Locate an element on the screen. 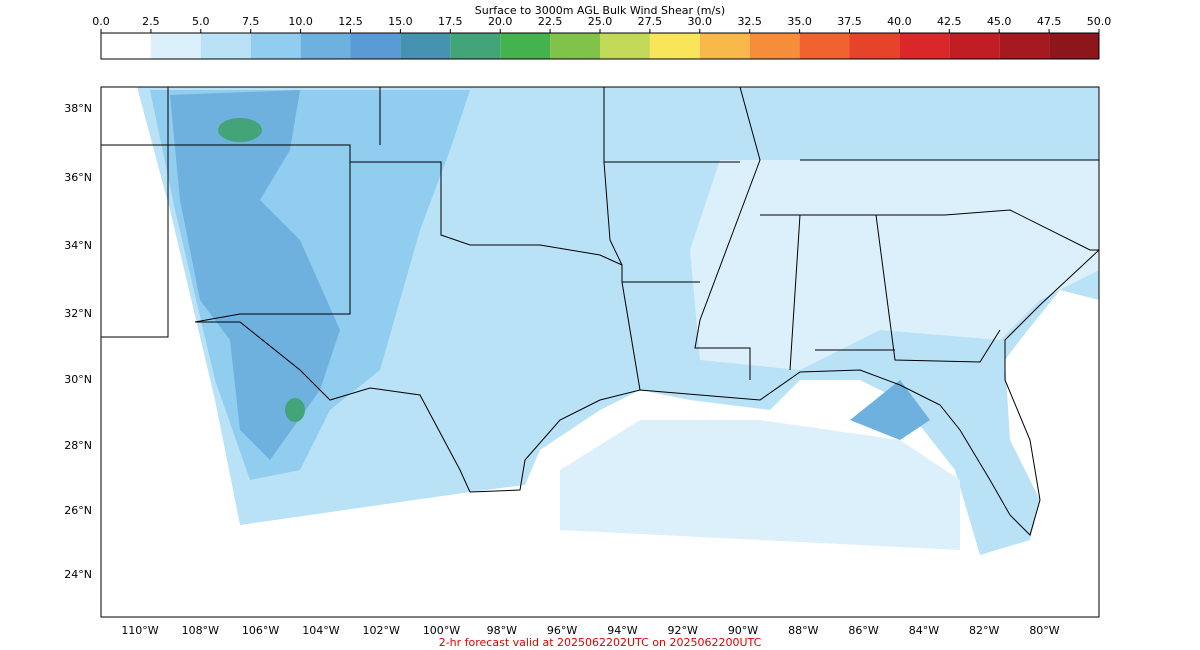 This screenshot has height=650, width=1200. colorbar-tick-label: 27.5 is located at coordinates (650, 21).